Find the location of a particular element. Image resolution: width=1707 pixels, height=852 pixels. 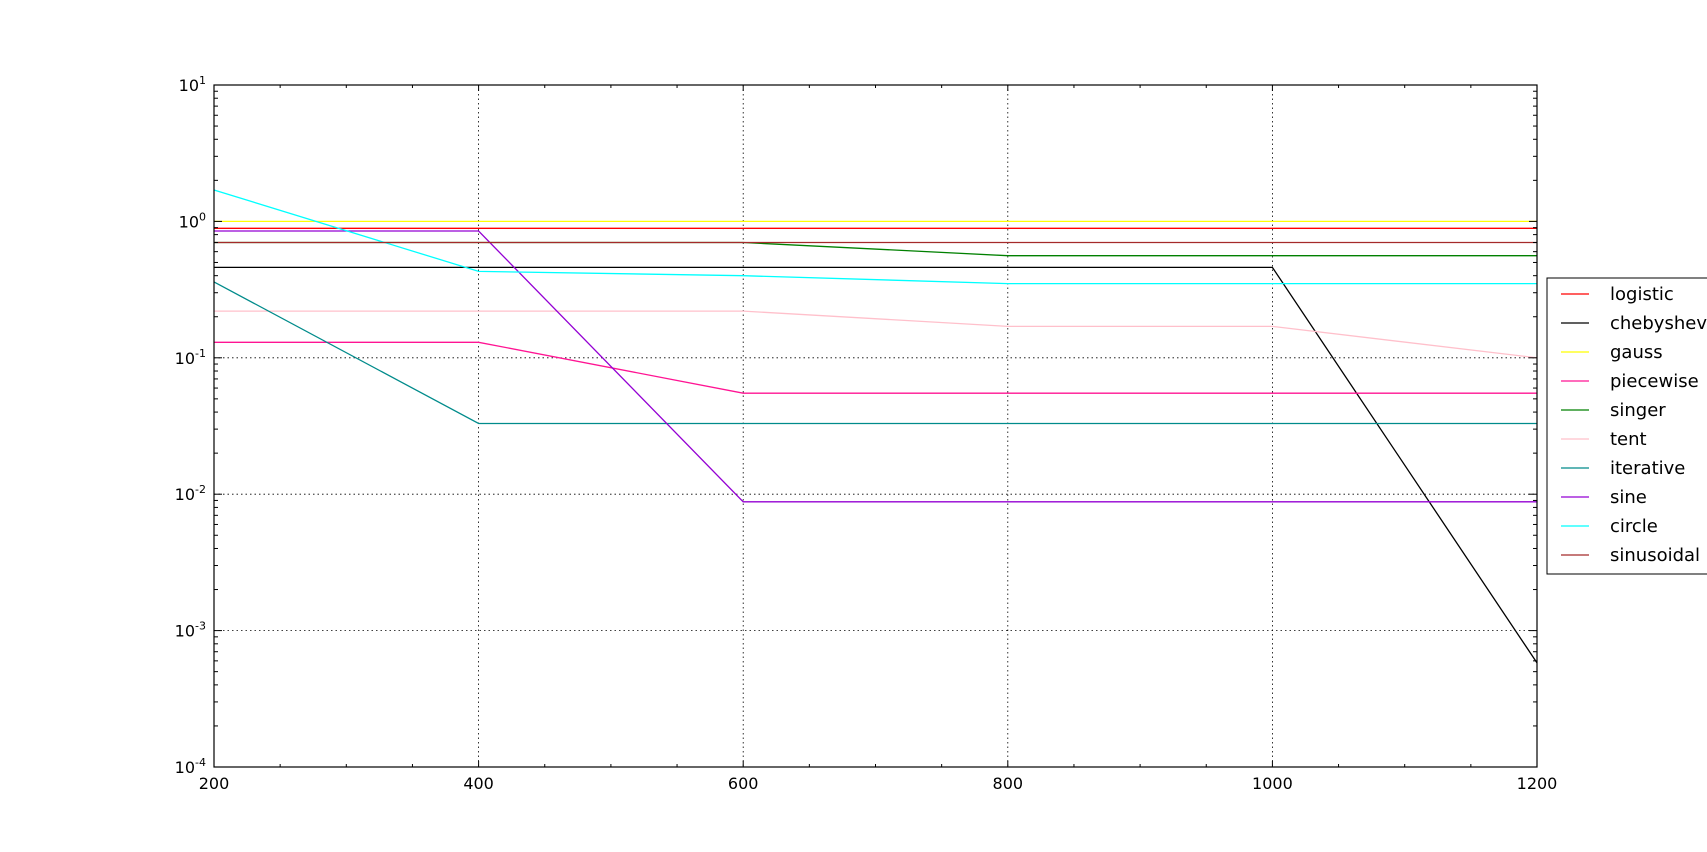

x-tick-label: 200 is located at coordinates (214, 783).